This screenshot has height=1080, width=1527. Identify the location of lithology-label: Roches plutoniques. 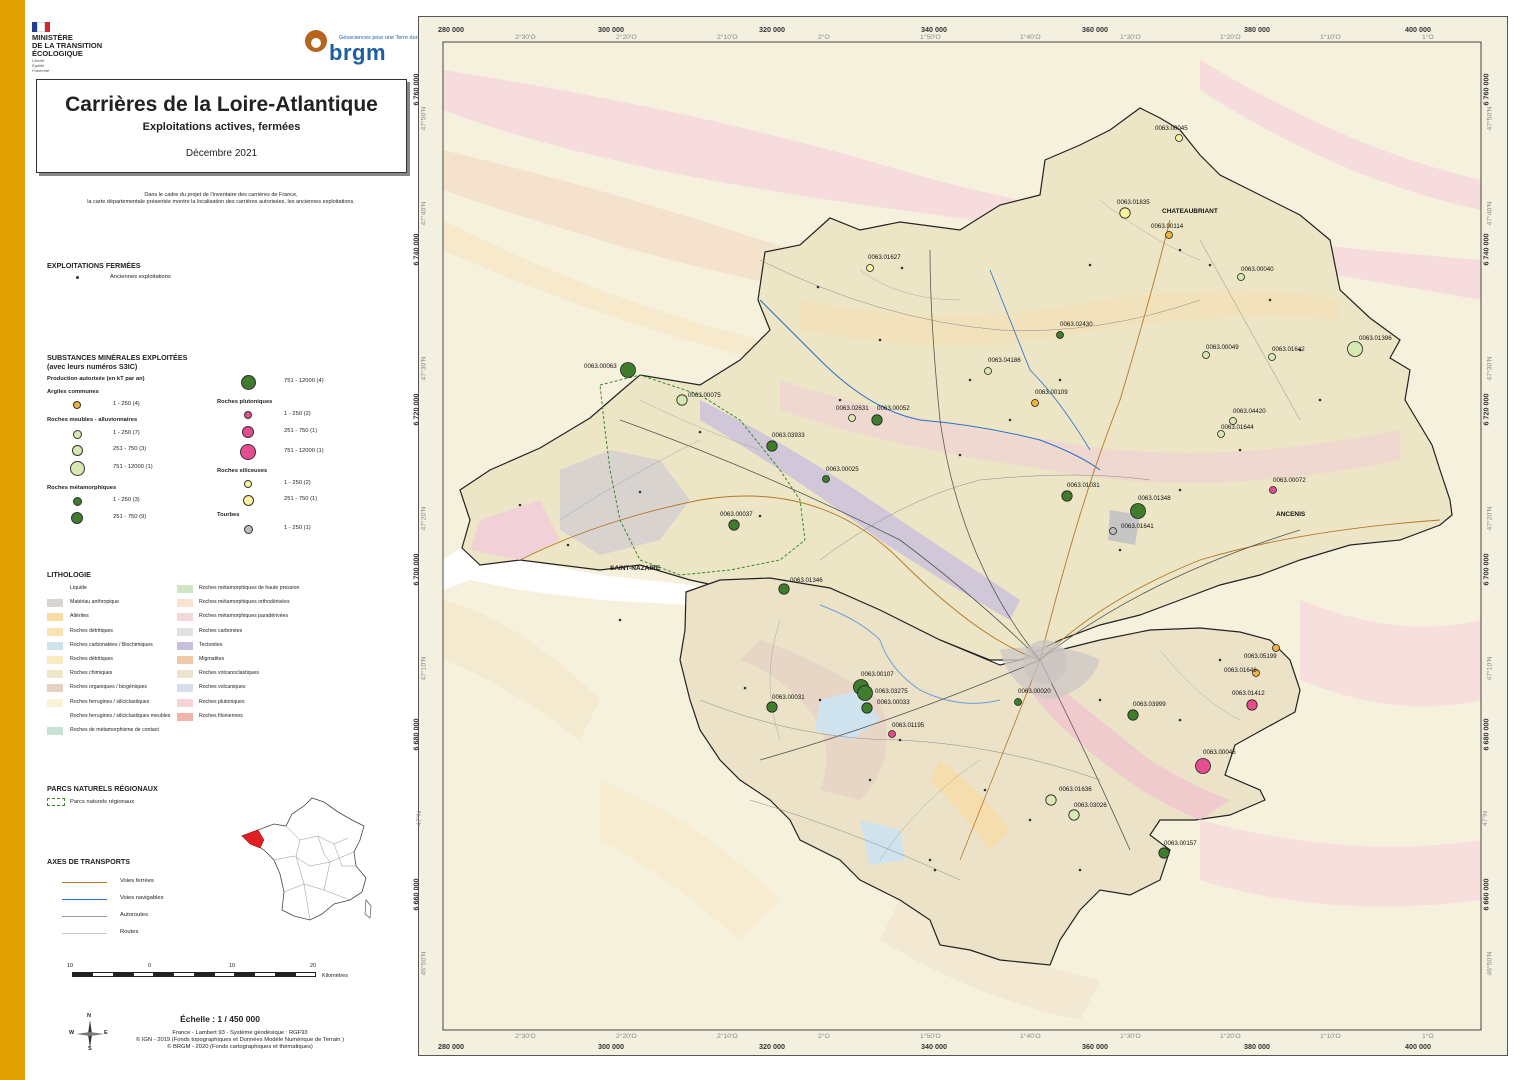
(222, 701).